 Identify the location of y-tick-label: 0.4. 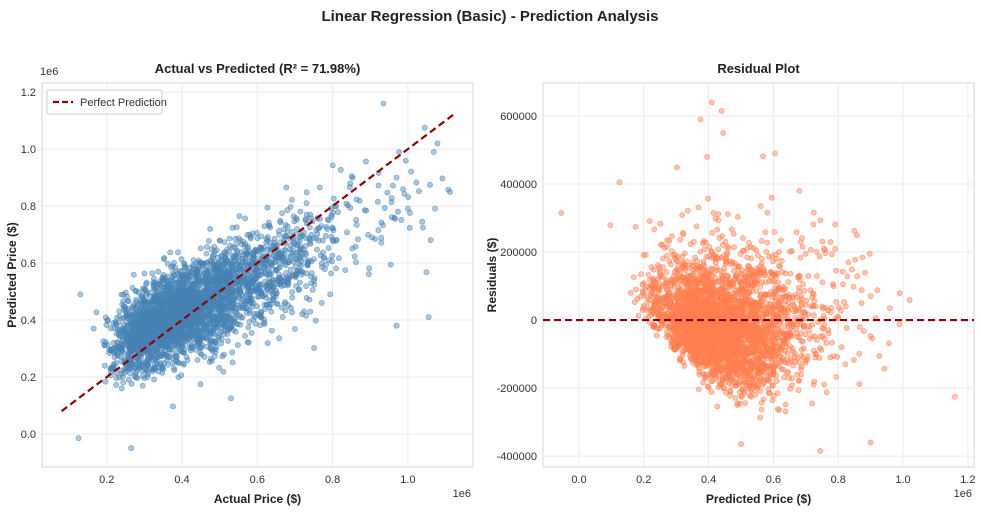
(28, 321).